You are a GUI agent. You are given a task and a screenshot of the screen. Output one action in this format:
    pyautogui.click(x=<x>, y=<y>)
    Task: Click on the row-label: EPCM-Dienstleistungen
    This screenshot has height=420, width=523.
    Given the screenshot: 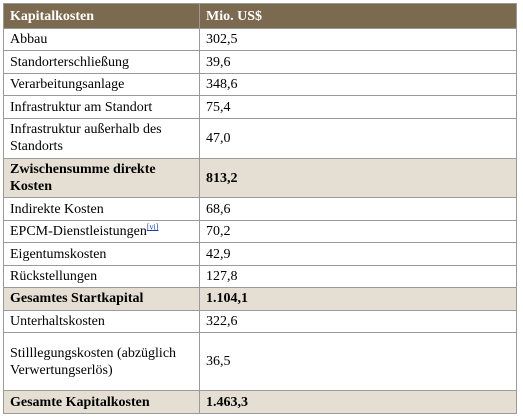 What is the action you would take?
    pyautogui.click(x=78, y=232)
    